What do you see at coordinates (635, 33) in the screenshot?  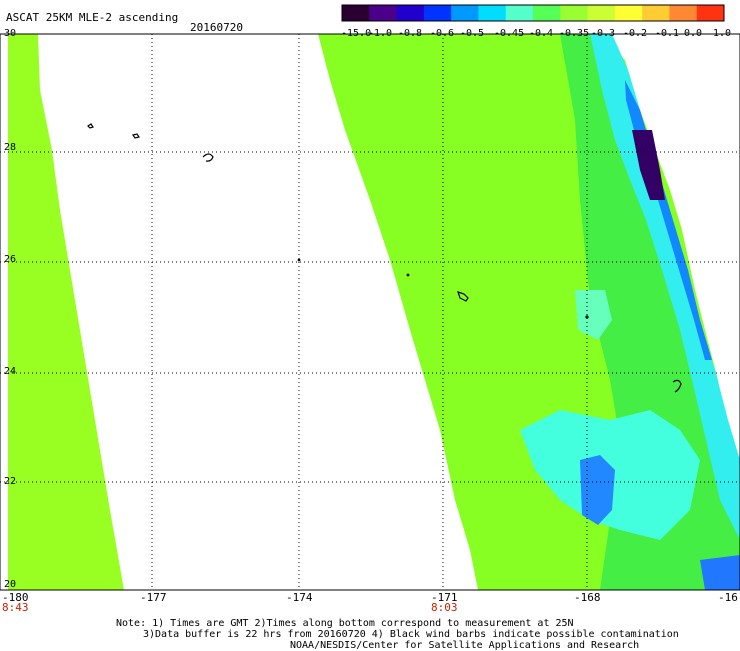 I see `colorbar-label: -0.2` at bounding box center [635, 33].